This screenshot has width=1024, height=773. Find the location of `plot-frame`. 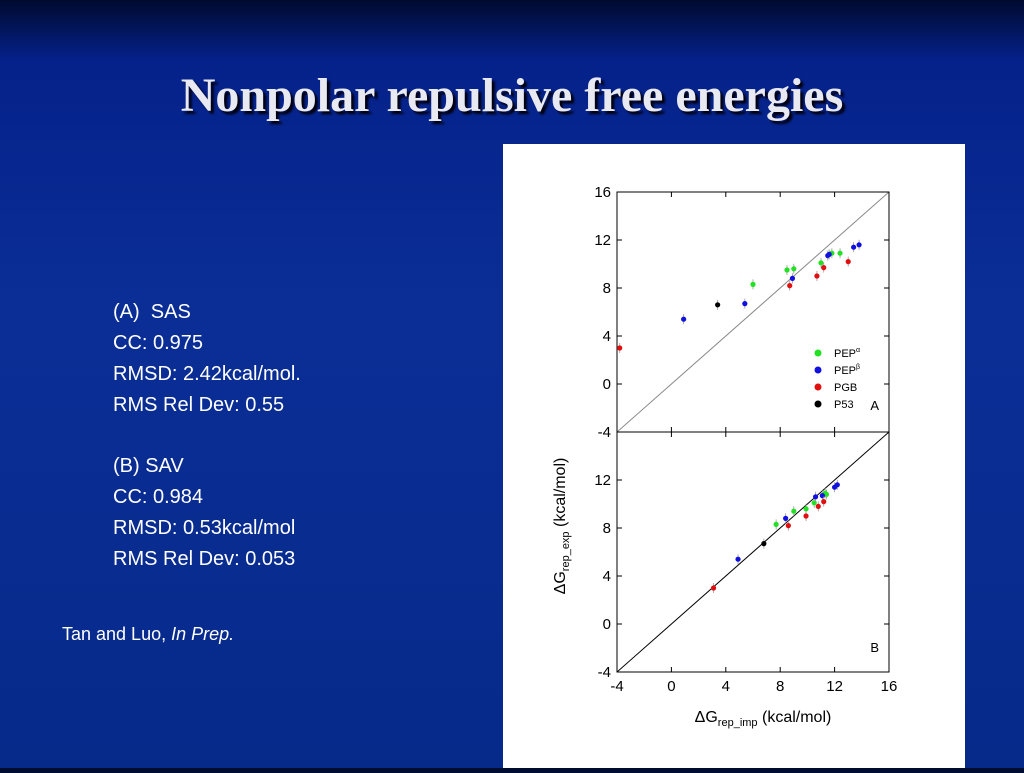

plot-frame is located at coordinates (753, 552).